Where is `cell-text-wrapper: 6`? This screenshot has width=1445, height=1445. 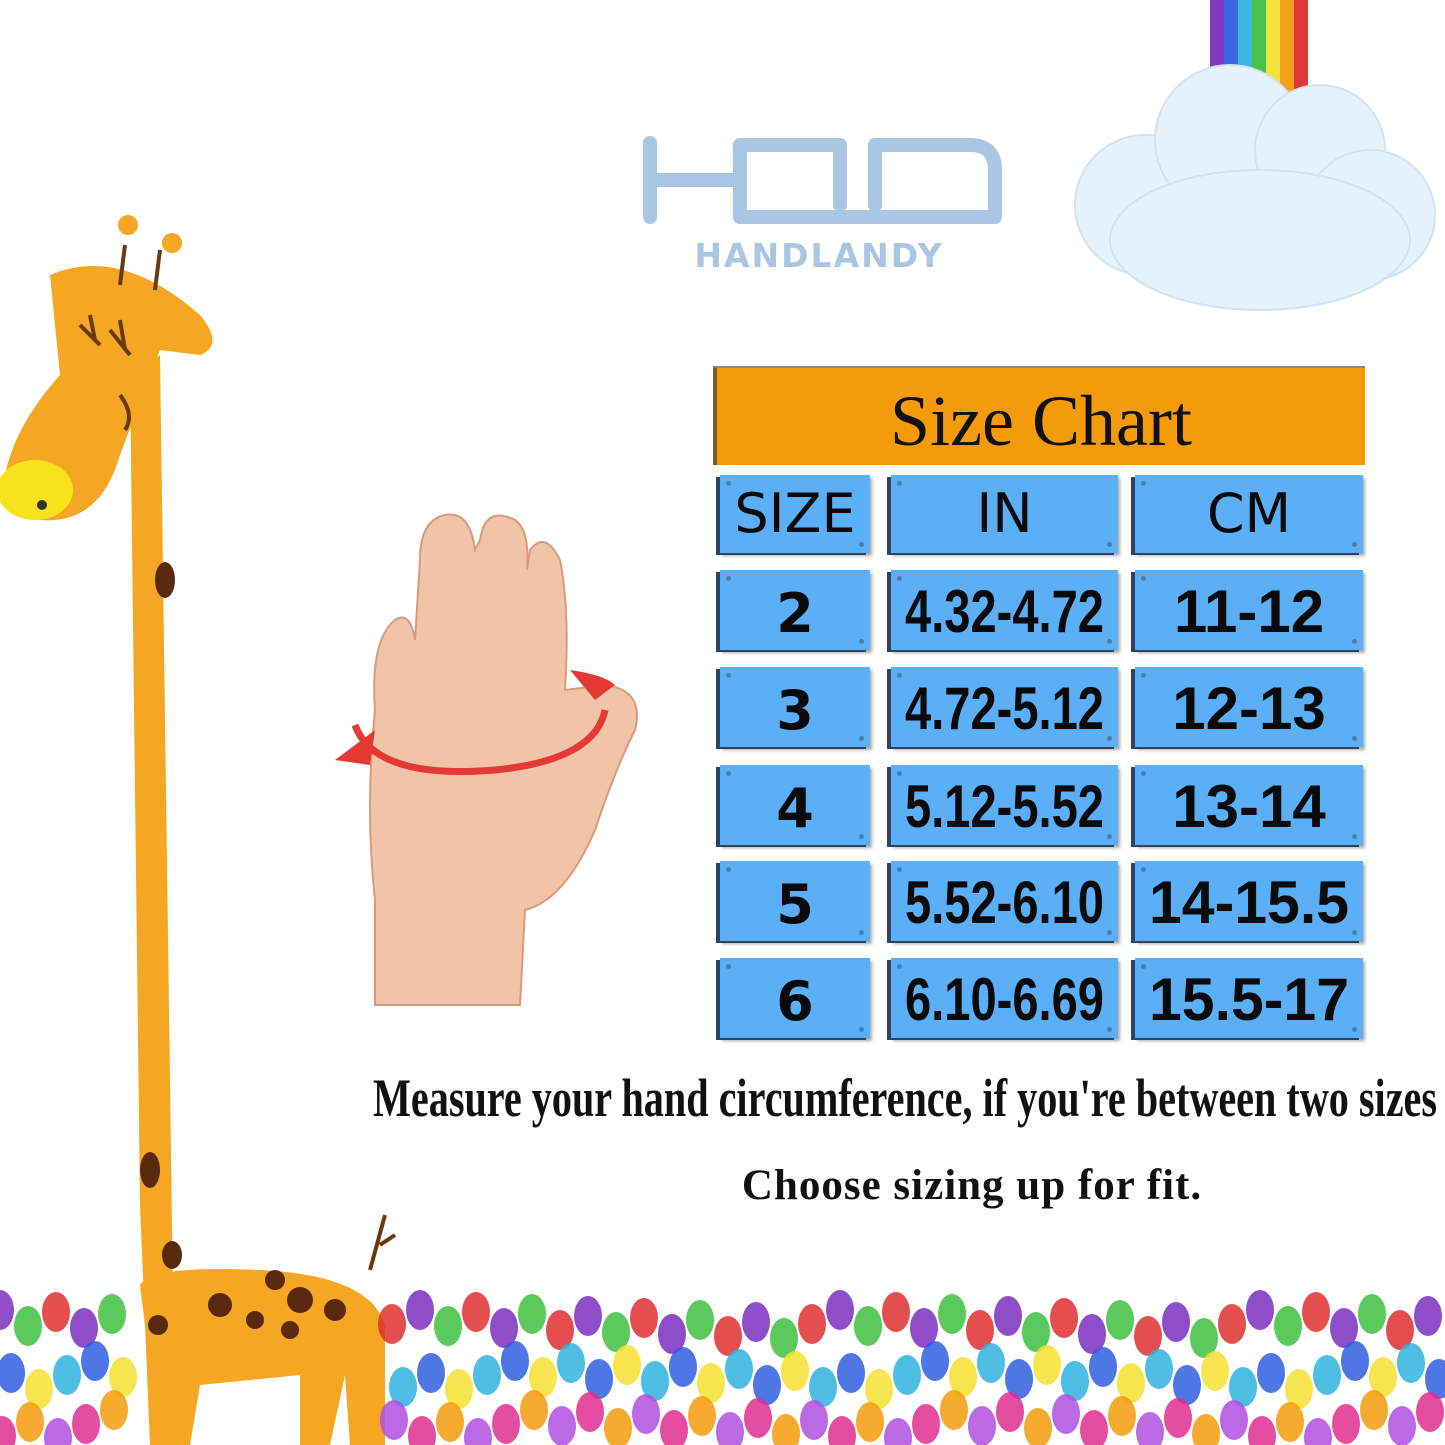
cell-text-wrapper: 6 is located at coordinates (795, 1001).